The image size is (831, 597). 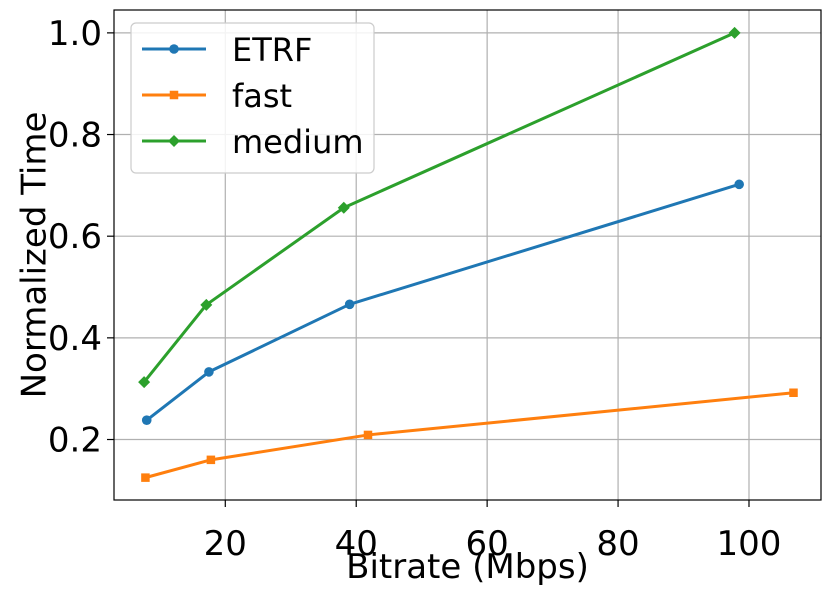 I want to click on y-tick-label: 0.6, so click(x=75, y=237).